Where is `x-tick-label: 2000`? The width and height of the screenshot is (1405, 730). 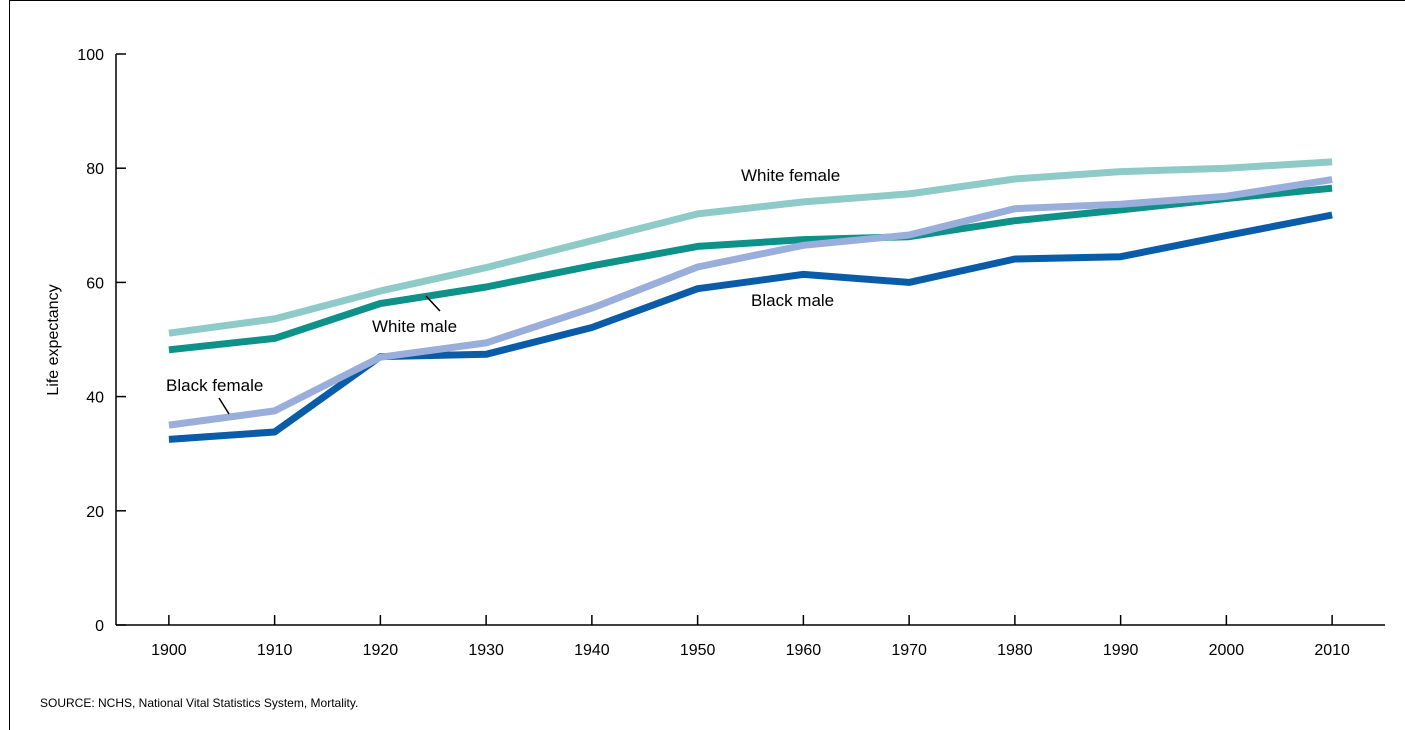
x-tick-label: 2000 is located at coordinates (1227, 650).